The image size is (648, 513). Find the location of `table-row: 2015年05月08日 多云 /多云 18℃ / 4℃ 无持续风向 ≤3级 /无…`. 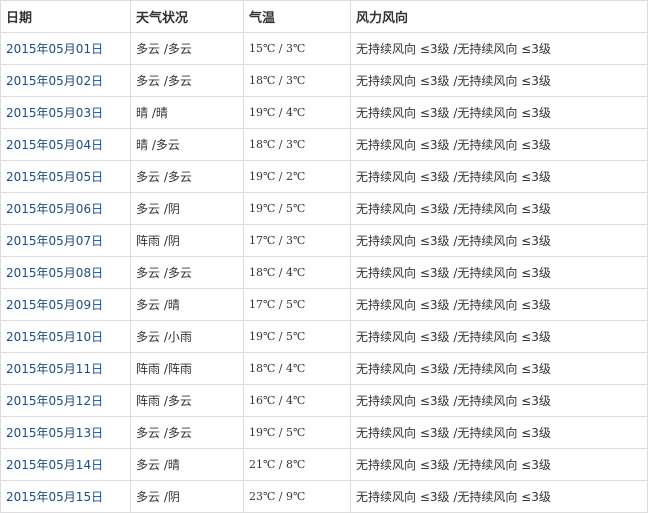

table-row: 2015年05月08日 多云 /多云 18℃ / 4℃ 无持续风向 ≤3级 /无… is located at coordinates (324, 272).